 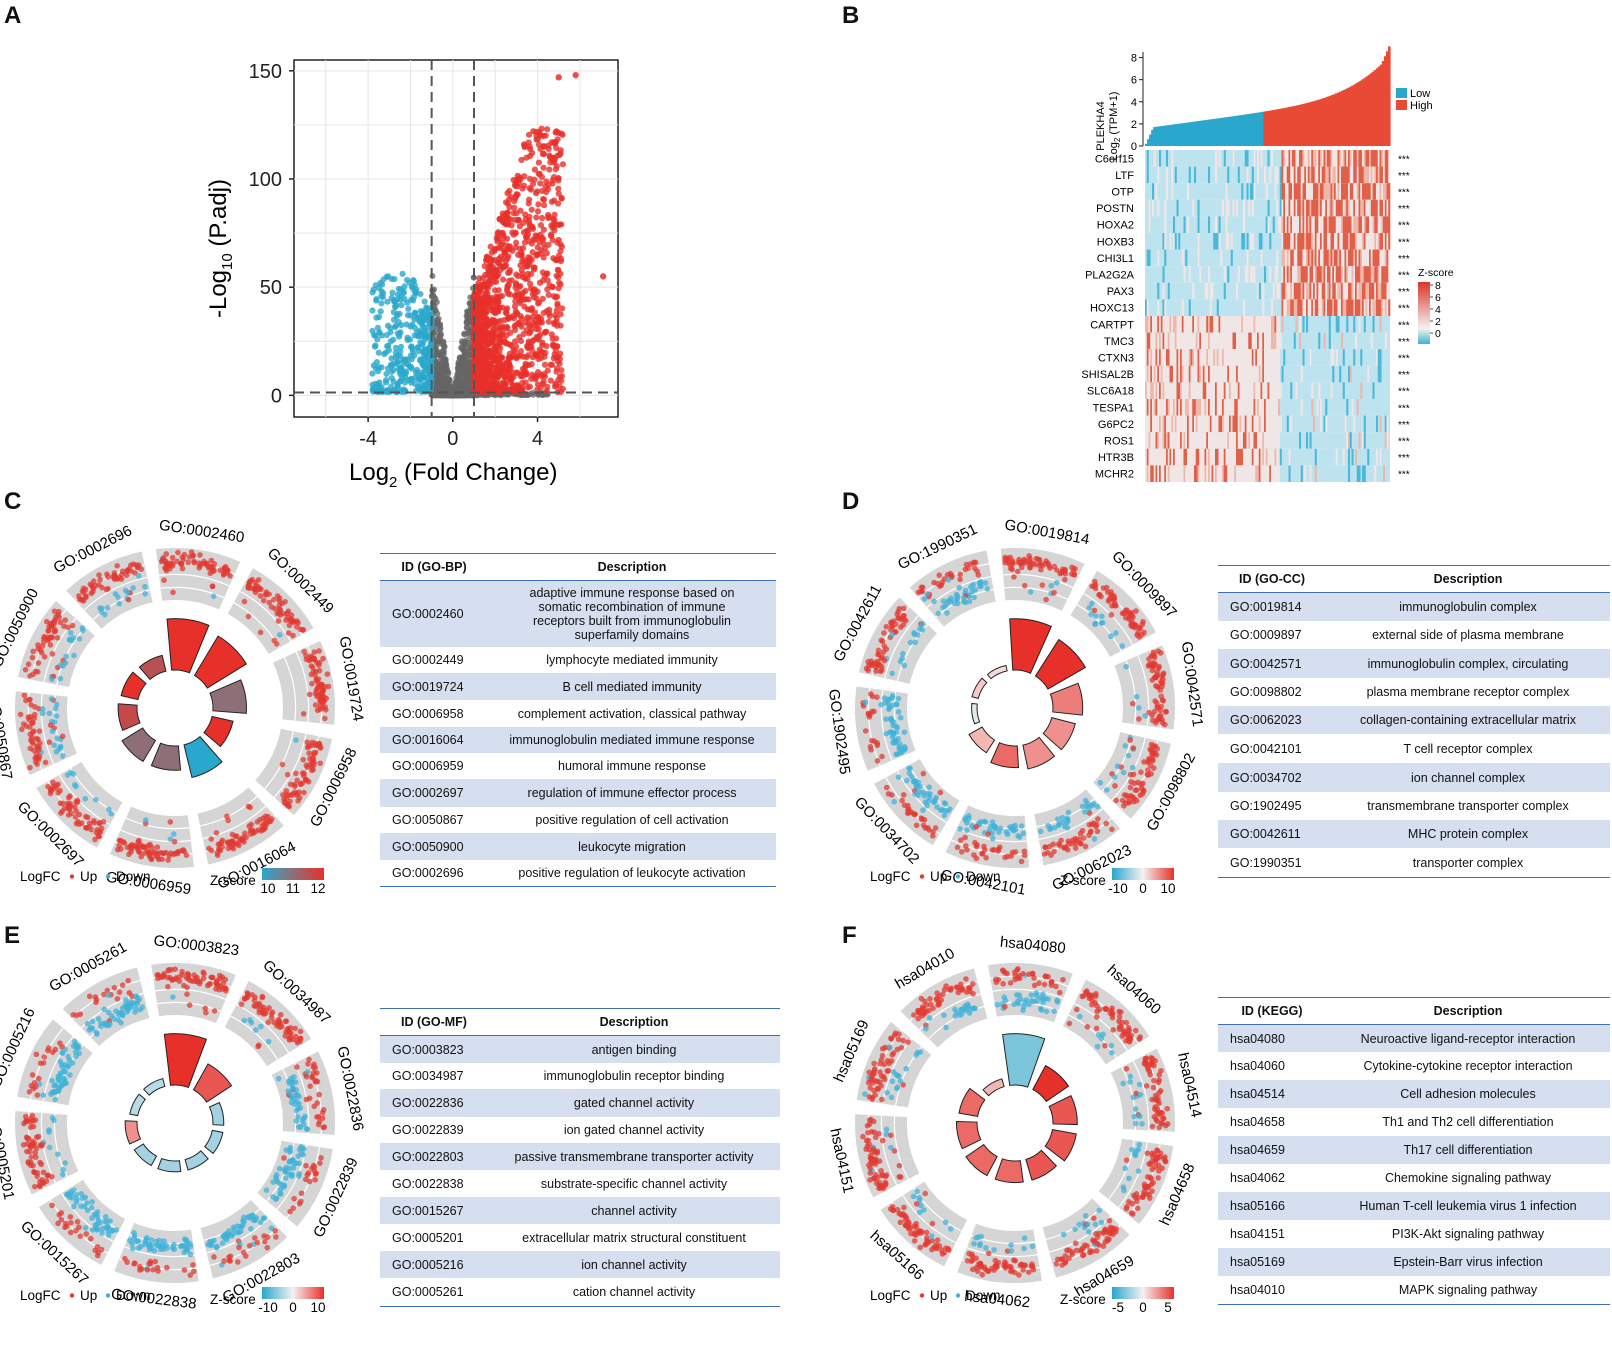 I want to click on panel-label-a: A, so click(x=13, y=15).